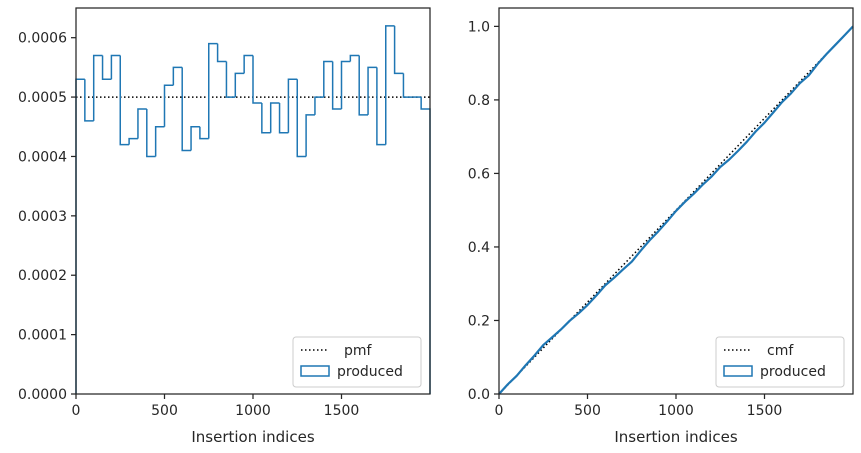 The width and height of the screenshot is (861, 453). Describe the element at coordinates (42, 39) in the screenshot. I see `histogram-y-tick-label: 0.0006` at that location.